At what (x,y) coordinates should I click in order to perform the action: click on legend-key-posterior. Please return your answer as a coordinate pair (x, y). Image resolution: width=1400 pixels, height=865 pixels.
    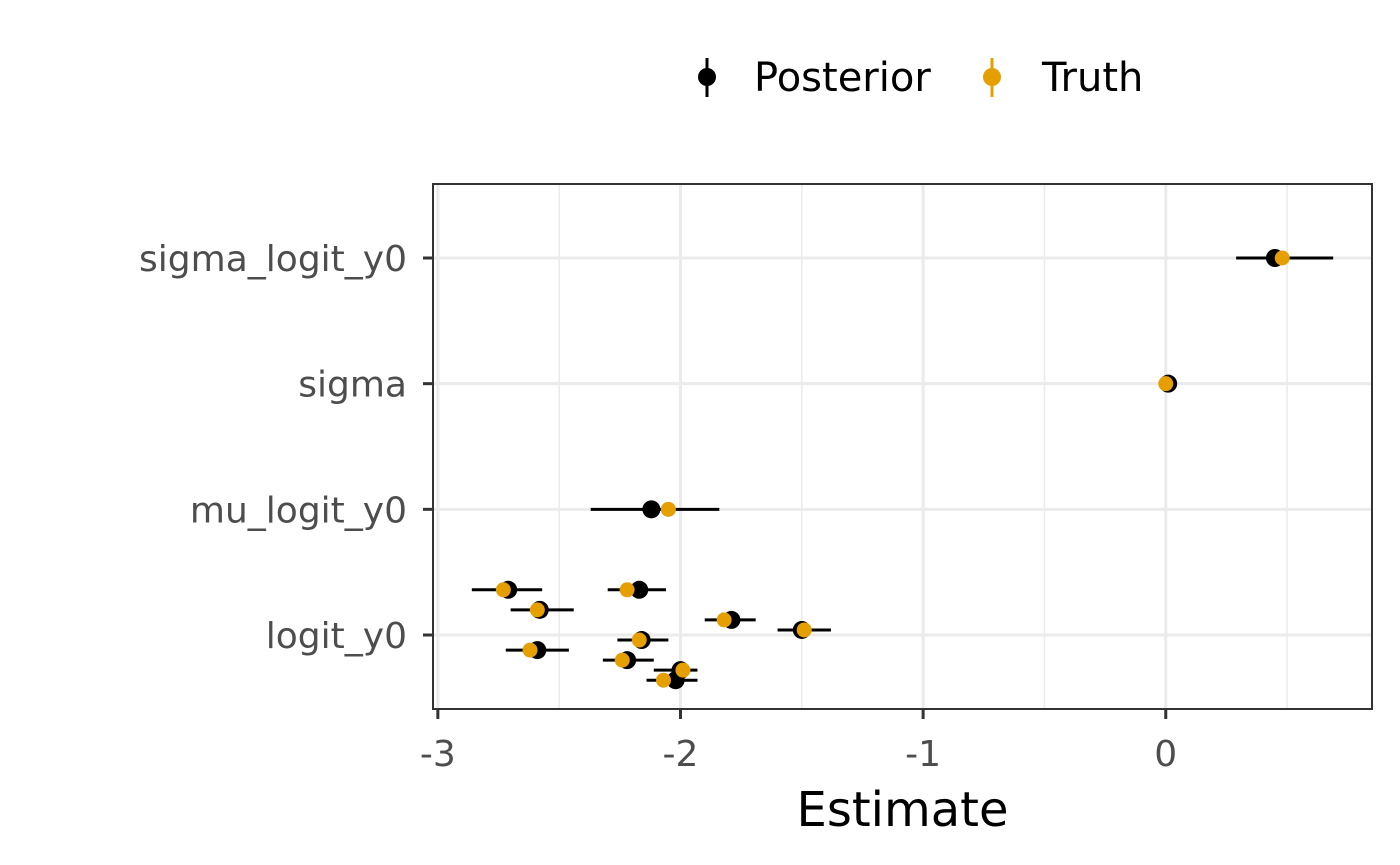
    Looking at the image, I should click on (707, 77).